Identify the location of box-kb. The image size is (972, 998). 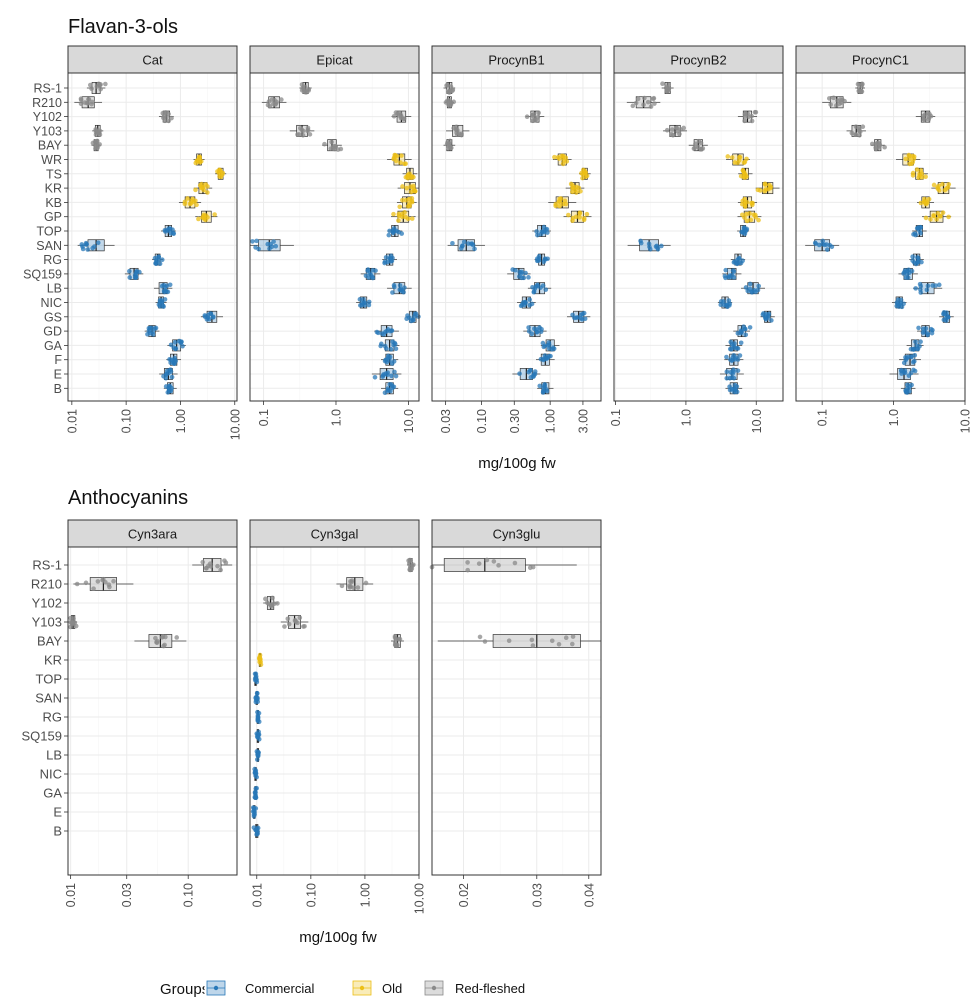
(747, 202).